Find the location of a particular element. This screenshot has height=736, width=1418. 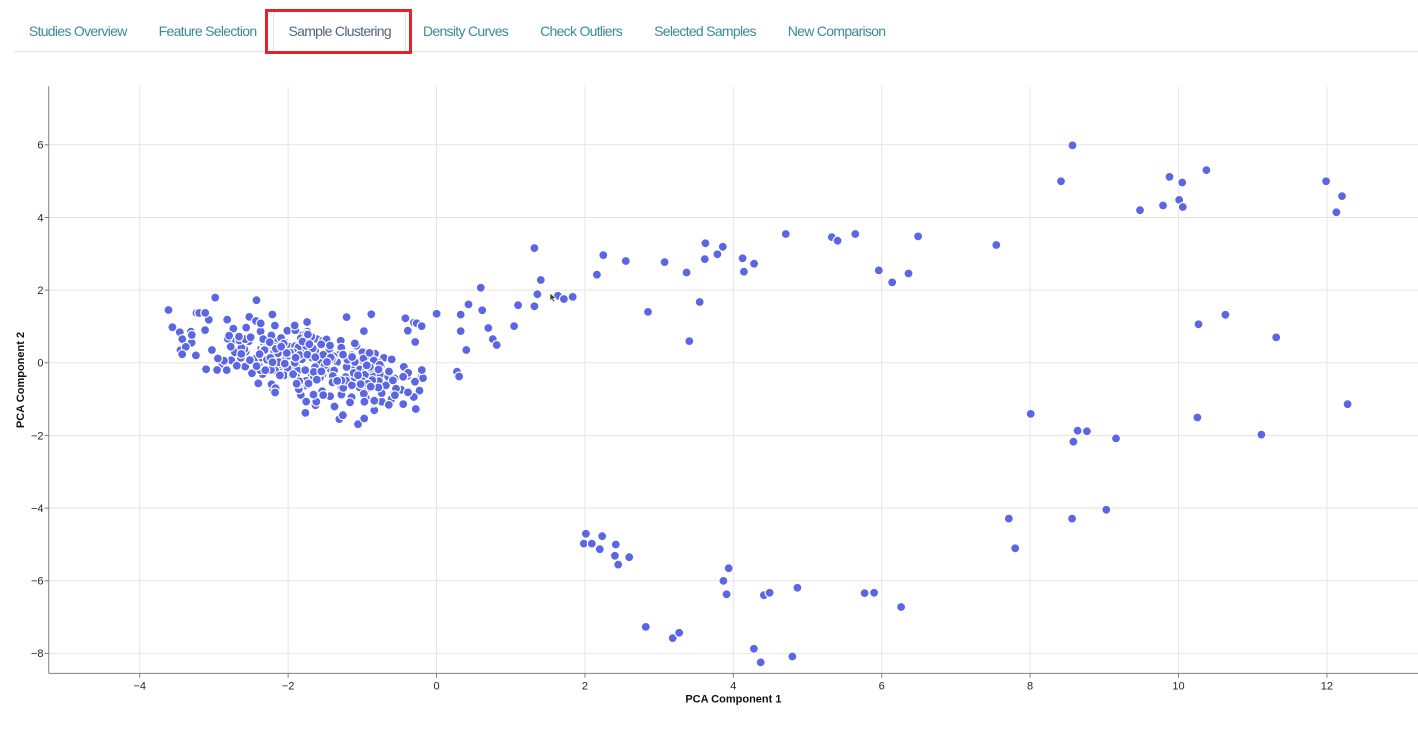

svg-text: PCA Component 2 is located at coordinates (21, 380).